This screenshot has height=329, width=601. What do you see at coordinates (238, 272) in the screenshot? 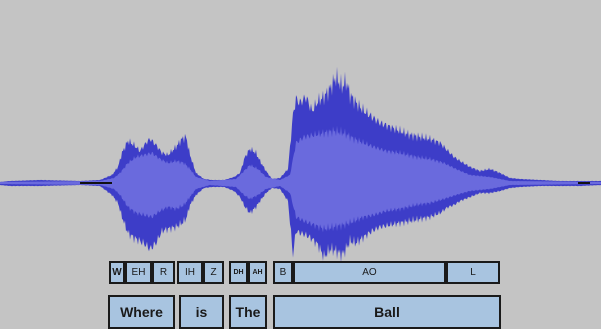
I see `phoneme-dh: DH` at bounding box center [238, 272].